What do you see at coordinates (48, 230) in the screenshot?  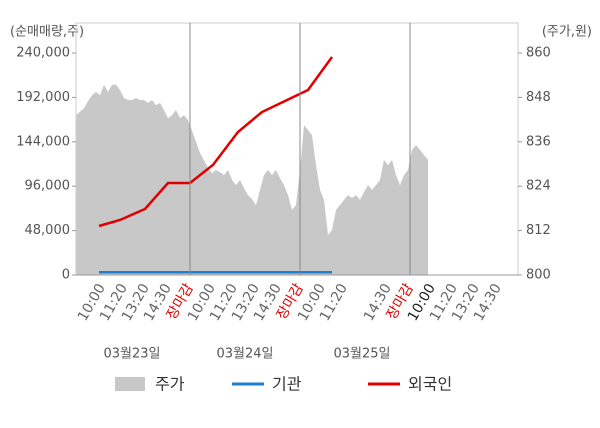 I see `y-tick-label: 48,000` at bounding box center [48, 230].